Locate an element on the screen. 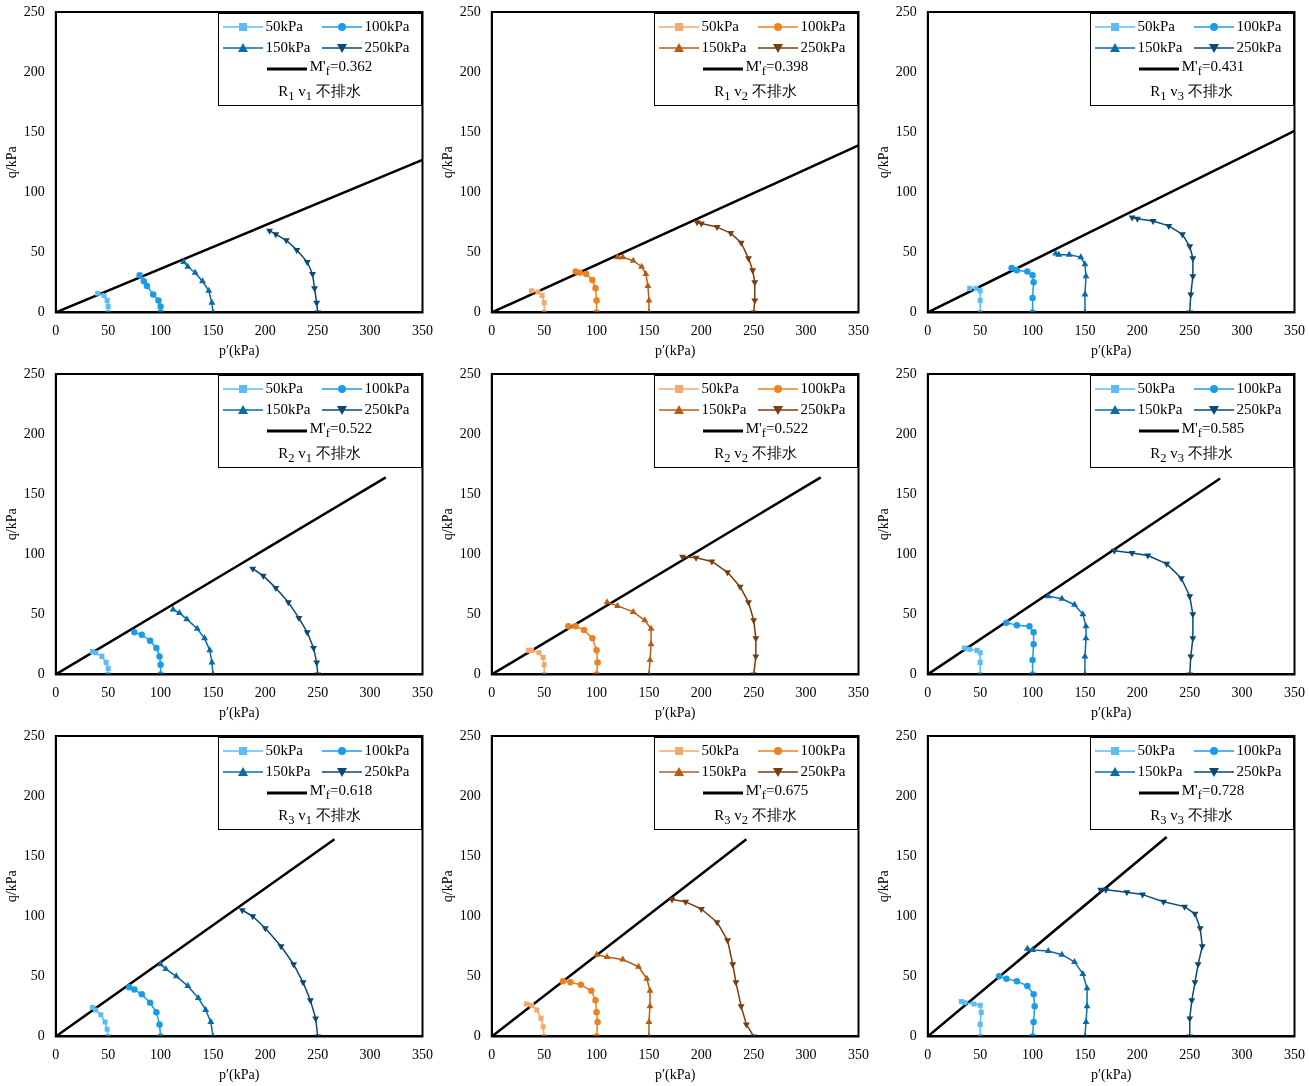 This screenshot has width=1309, height=1086. legend-label: M'$_{f}$=0.618 is located at coordinates (341, 792).